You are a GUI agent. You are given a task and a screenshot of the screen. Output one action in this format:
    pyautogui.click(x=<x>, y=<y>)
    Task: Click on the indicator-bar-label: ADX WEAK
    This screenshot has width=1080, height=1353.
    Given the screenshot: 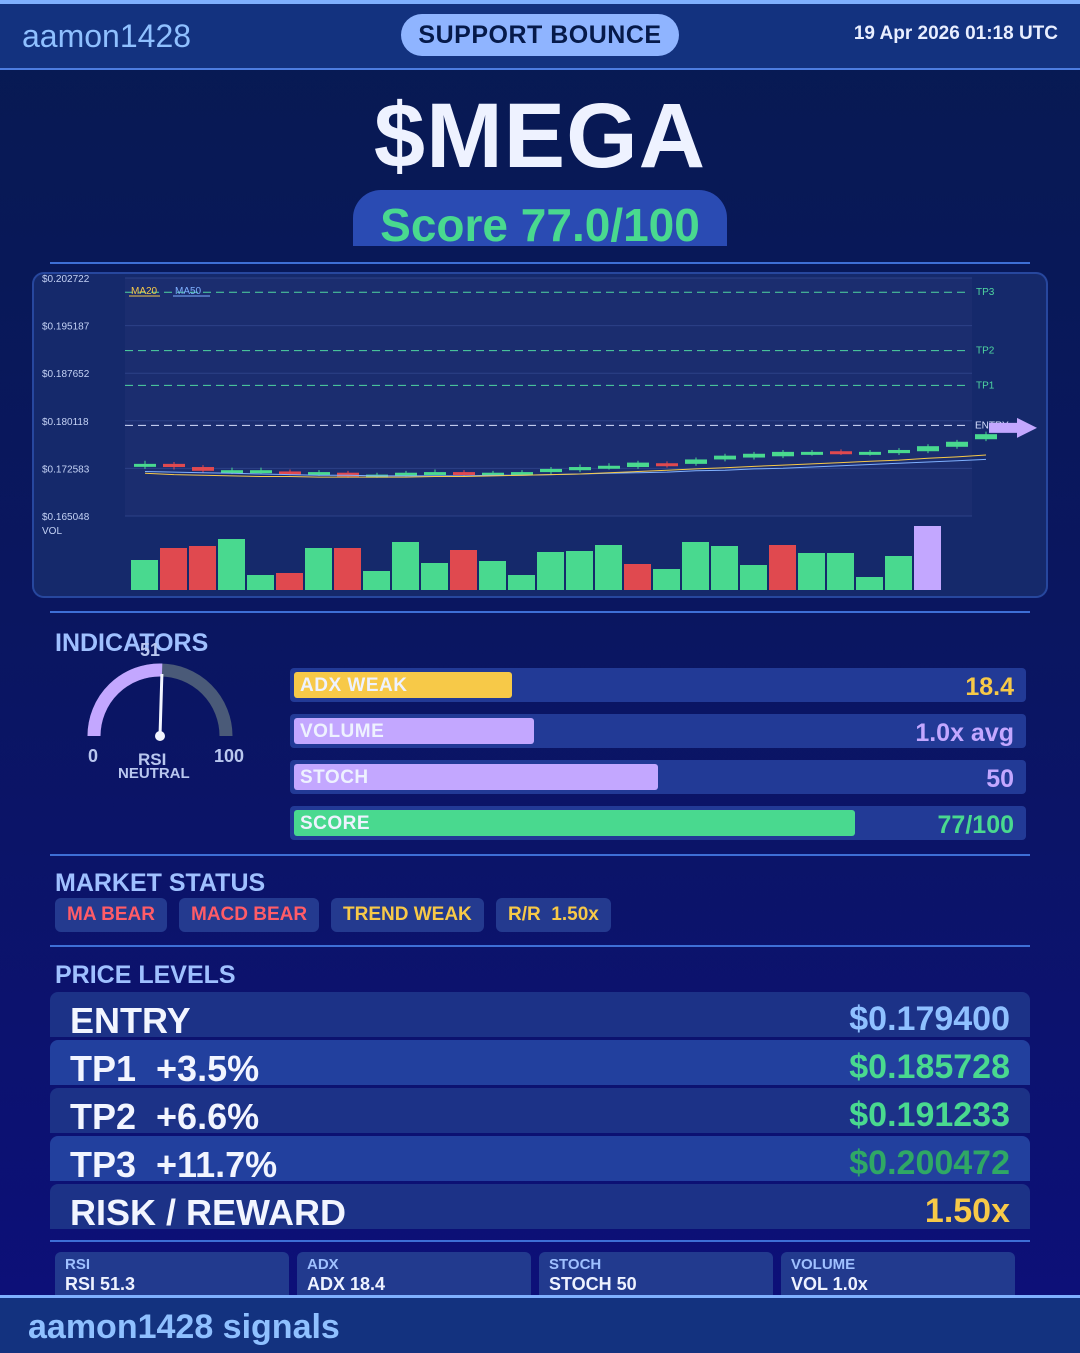 What is the action you would take?
    pyautogui.click(x=354, y=685)
    